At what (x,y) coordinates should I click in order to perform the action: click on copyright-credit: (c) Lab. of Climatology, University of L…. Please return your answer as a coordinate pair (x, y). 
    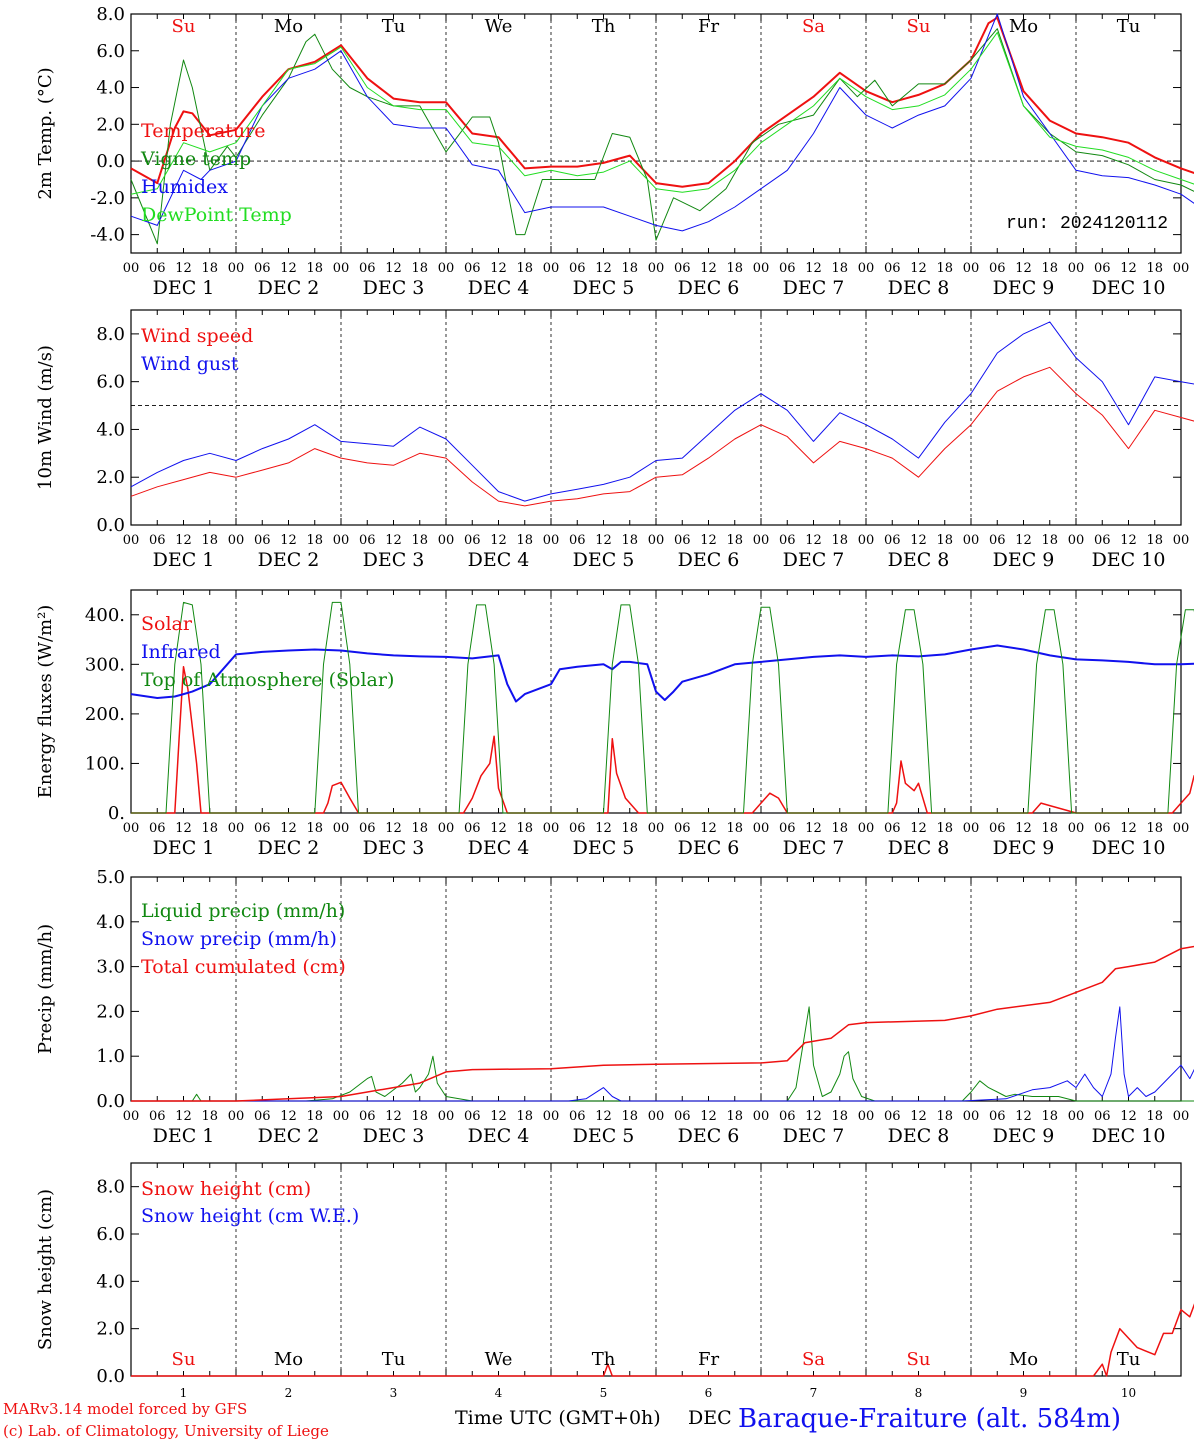
    Looking at the image, I should click on (166, 1431).